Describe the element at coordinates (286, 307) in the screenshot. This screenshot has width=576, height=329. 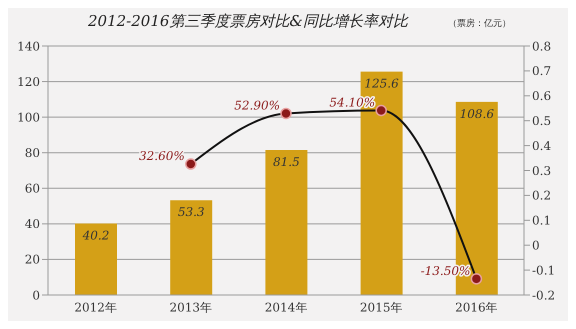
I see `x-tick-label: 2014年` at that location.